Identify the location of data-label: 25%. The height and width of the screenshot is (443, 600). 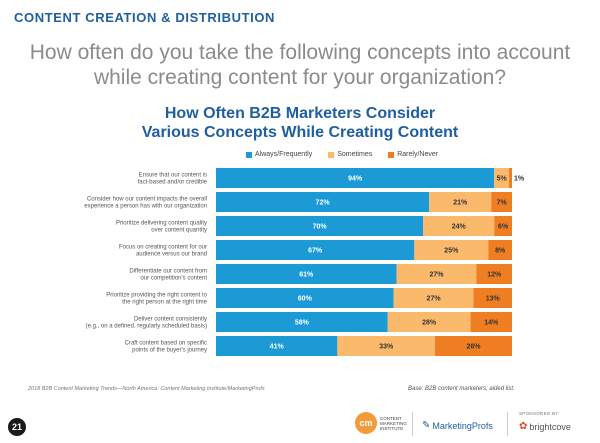
(451, 251).